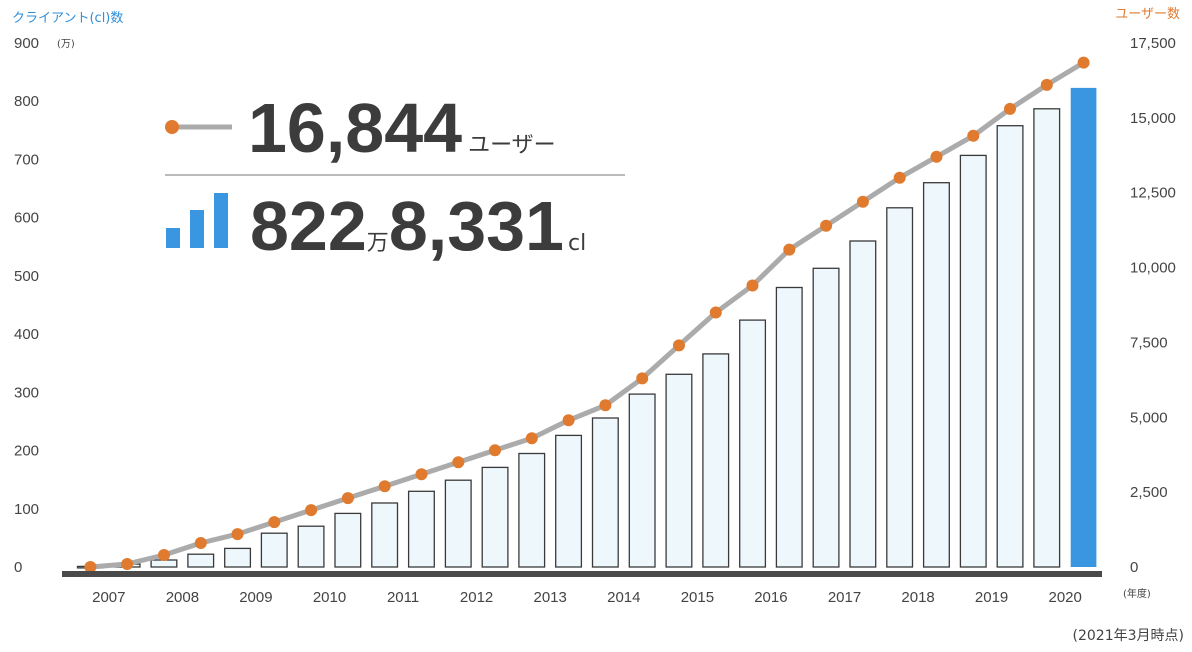 The height and width of the screenshot is (652, 1192). What do you see at coordinates (403, 597) in the screenshot?
I see `x-tick-label: 2011` at bounding box center [403, 597].